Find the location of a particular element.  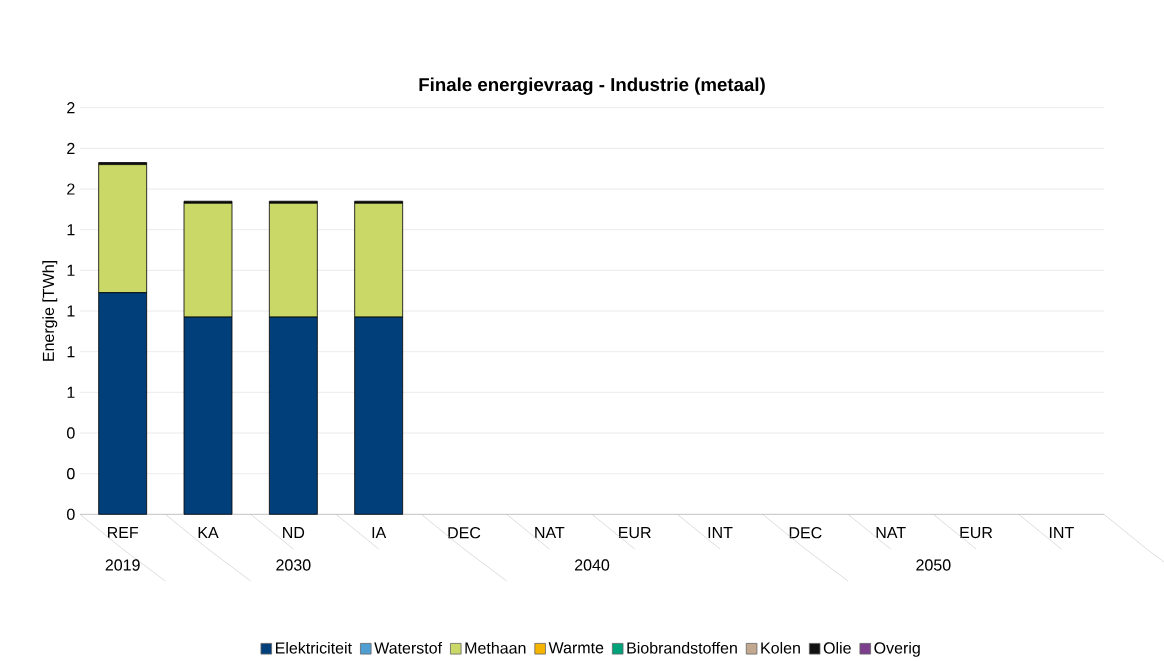

x-tick-label: REF is located at coordinates (123, 533).